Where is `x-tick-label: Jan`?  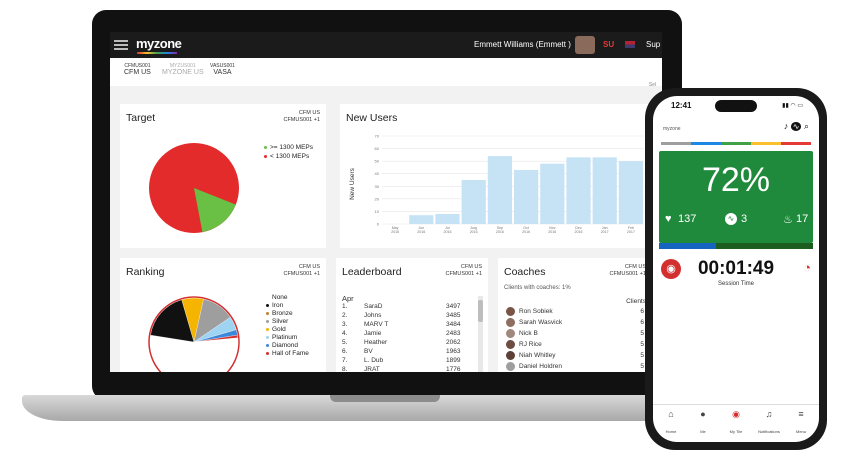 x-tick-label: Jan is located at coordinates (605, 228).